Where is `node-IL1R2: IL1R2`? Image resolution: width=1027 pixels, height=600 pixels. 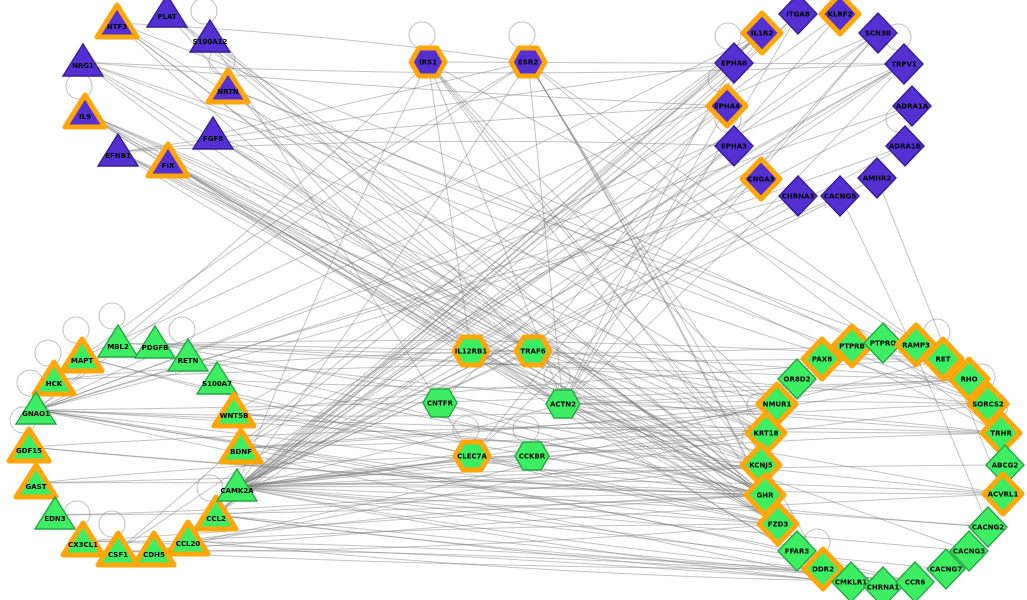
node-IL1R2: IL1R2 is located at coordinates (762, 33).